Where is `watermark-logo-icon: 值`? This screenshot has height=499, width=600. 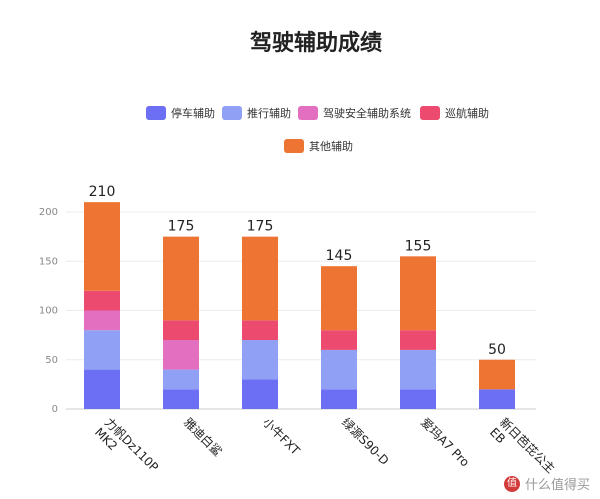 watermark-logo-icon: 值 is located at coordinates (511, 483).